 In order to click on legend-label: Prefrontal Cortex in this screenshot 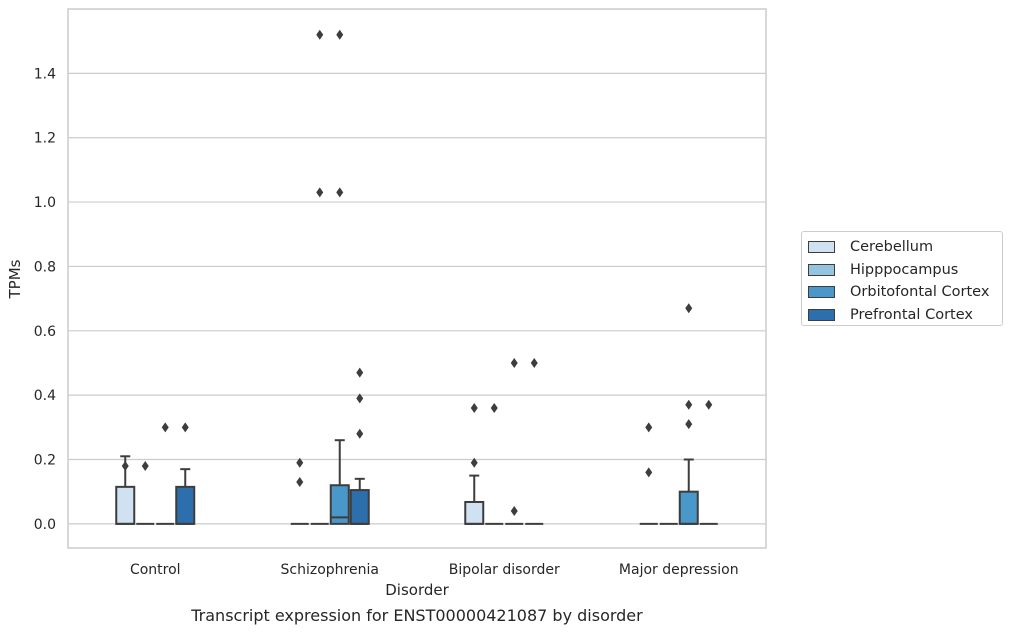, I will do `click(911, 314)`.